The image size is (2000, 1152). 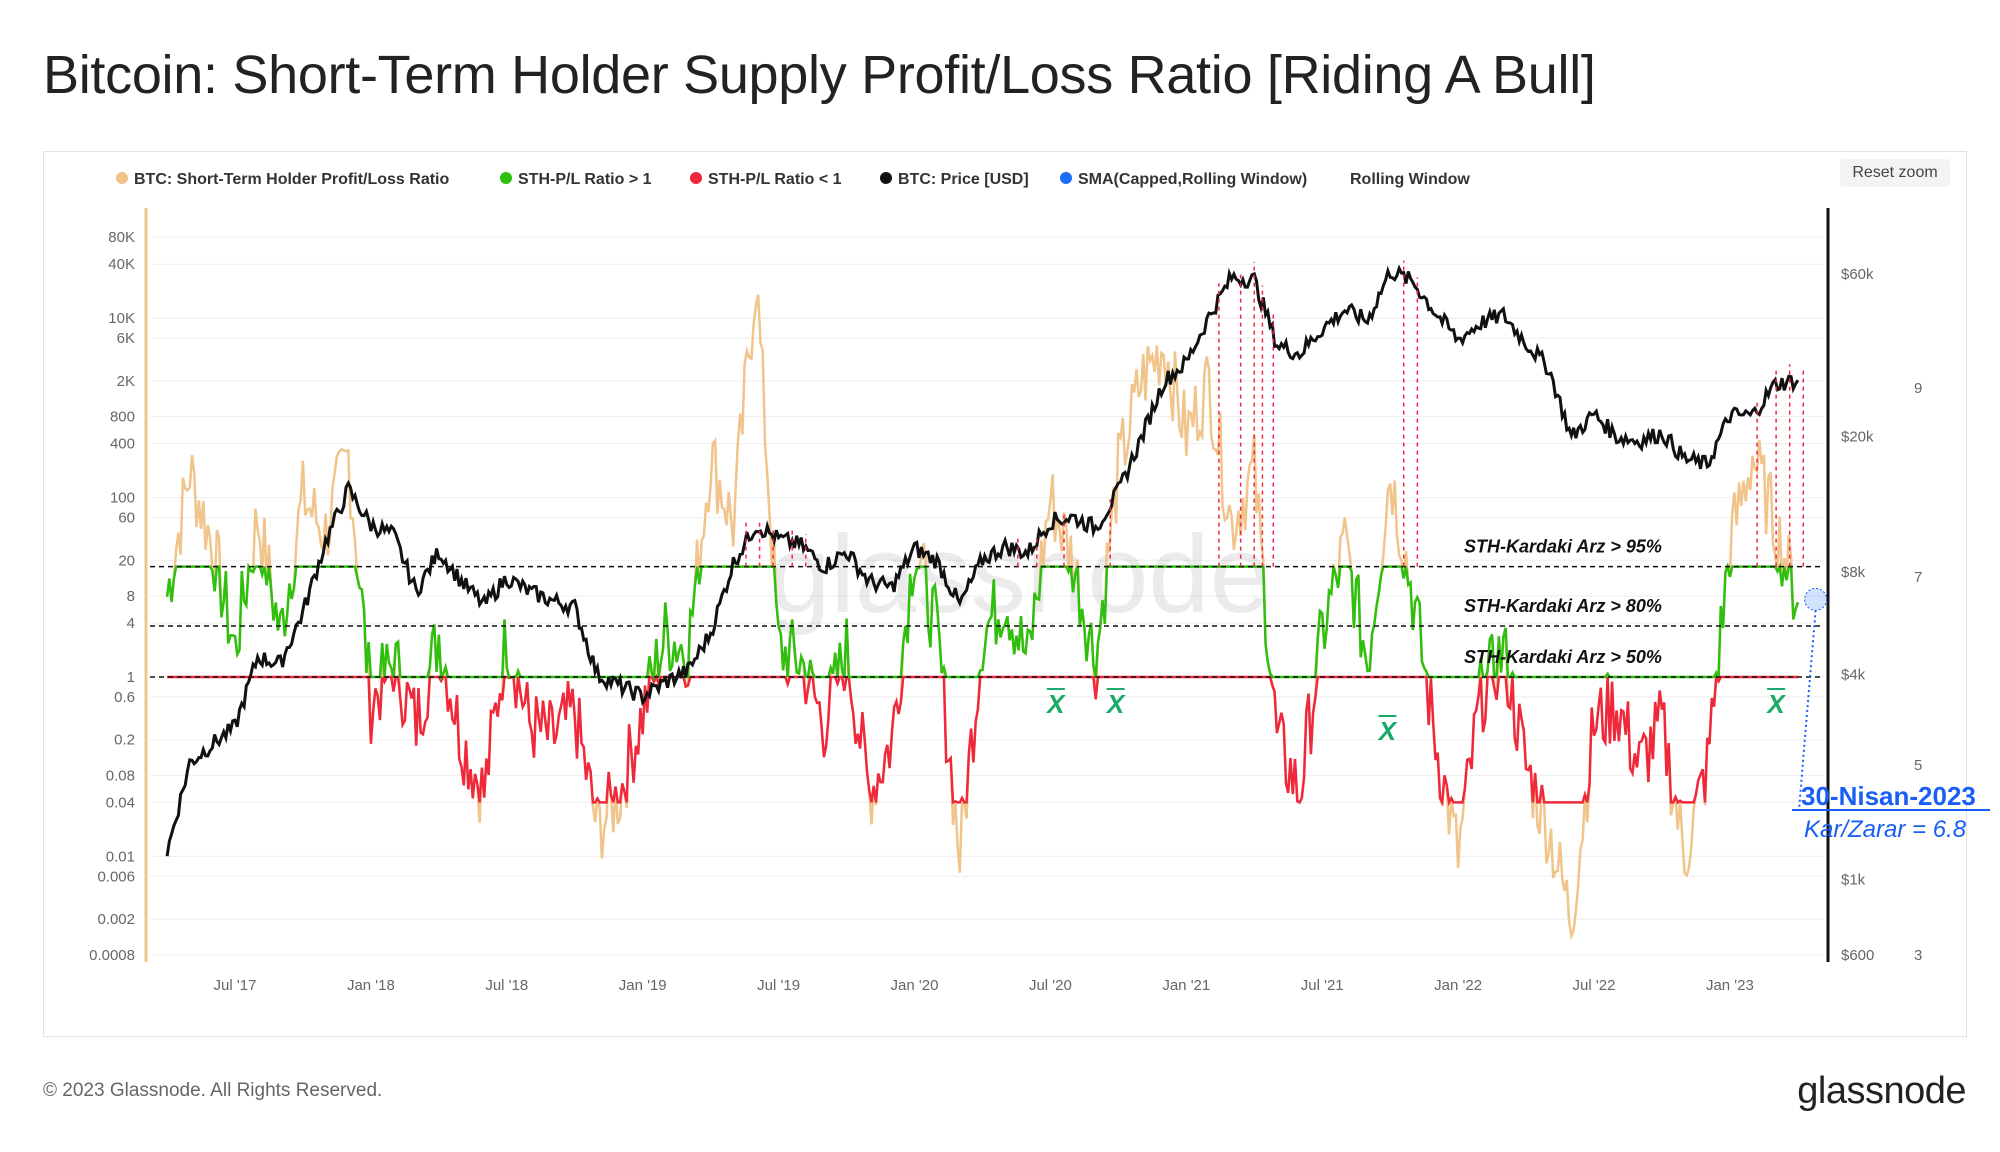 I want to click on y-tick-label: 4, so click(x=131, y=623).